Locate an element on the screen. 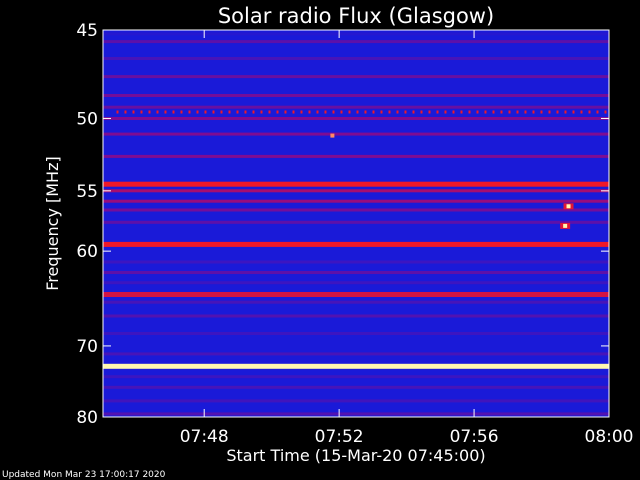 This screenshot has width=640, height=480. y-tick-label: 60 is located at coordinates (87, 252).